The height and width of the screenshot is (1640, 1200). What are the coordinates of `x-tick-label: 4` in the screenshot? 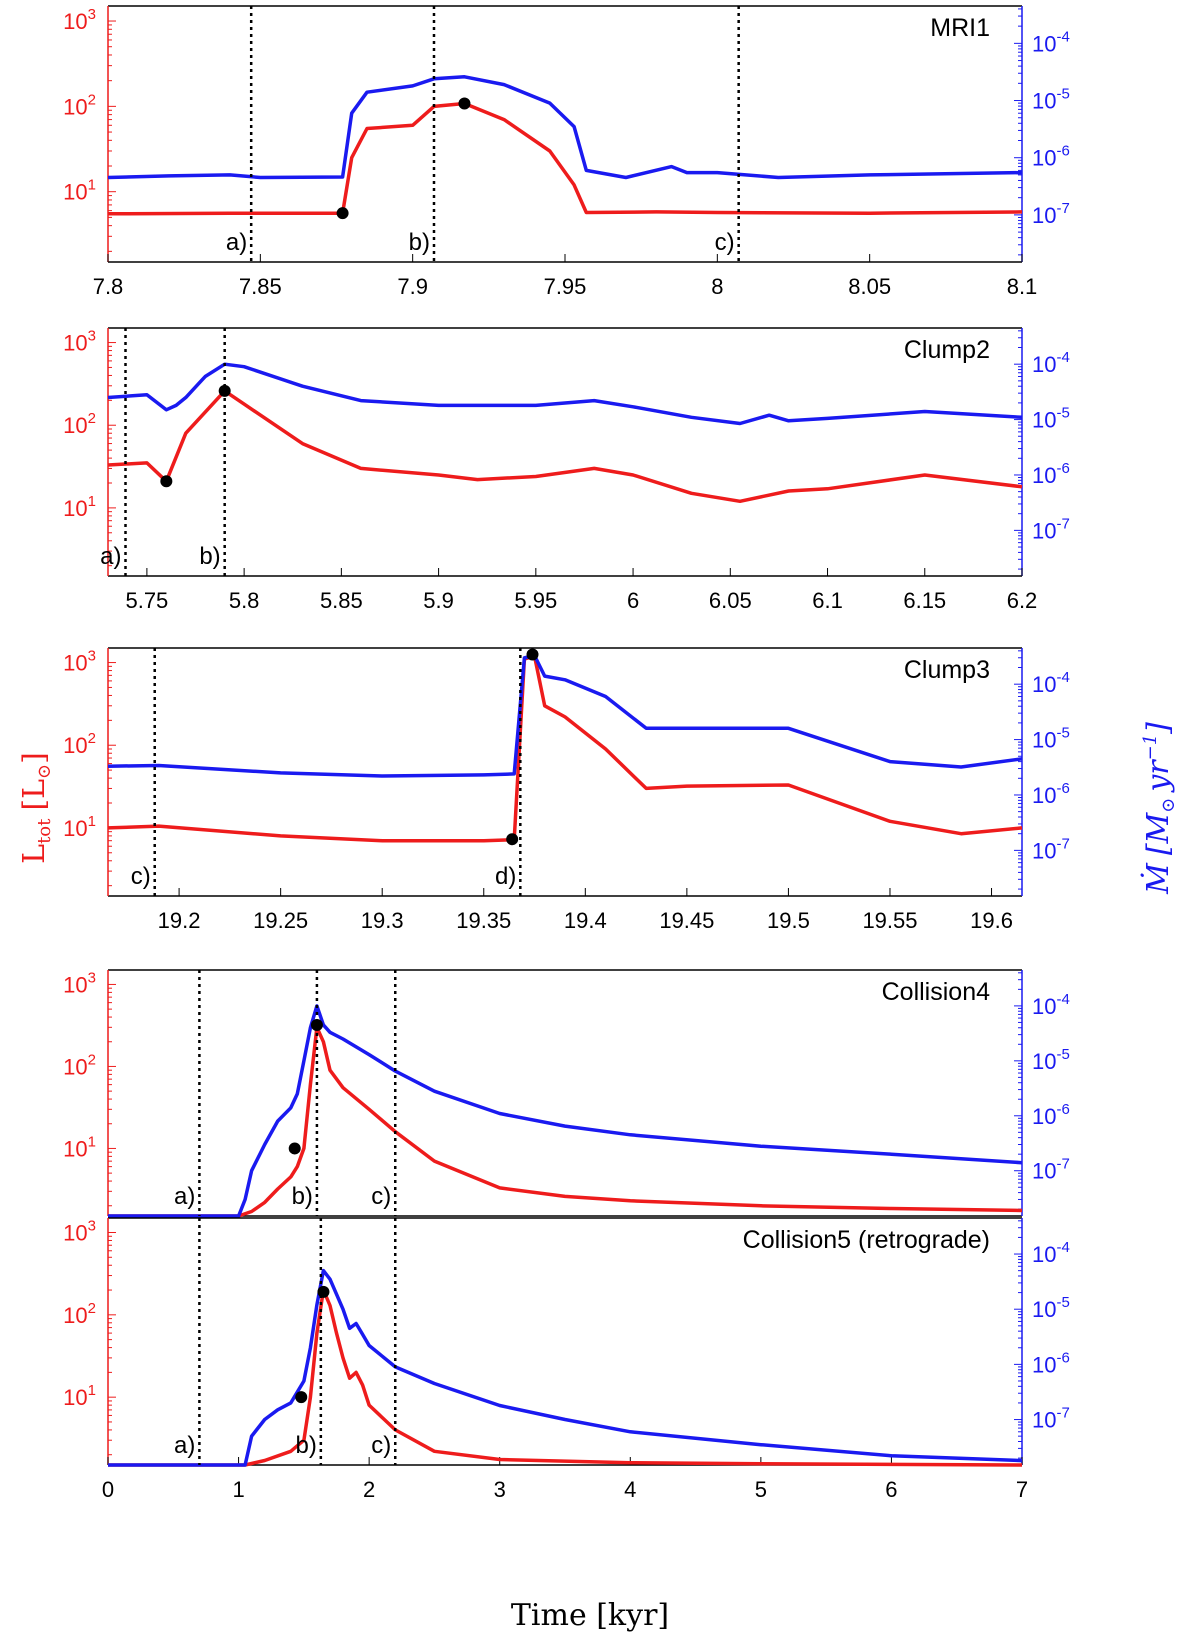 It's located at (630, 1489).